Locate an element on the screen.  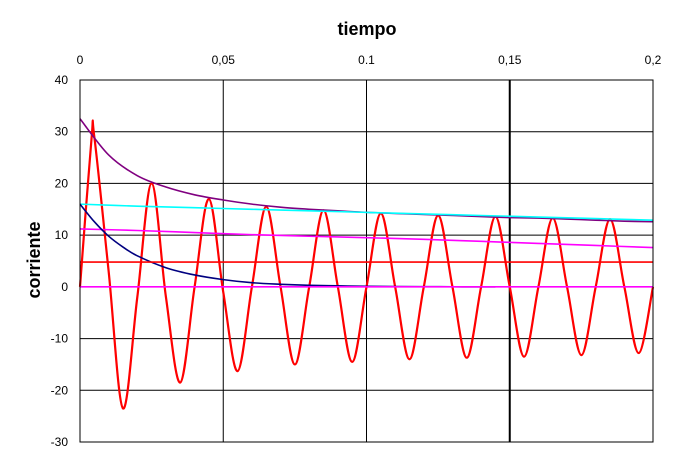
x-tick-label: 0.1 is located at coordinates (366, 60).